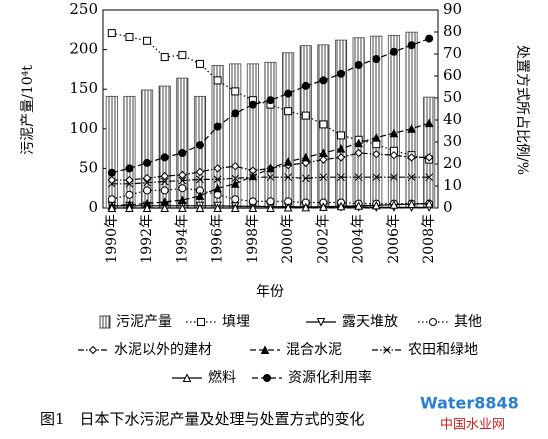 Image resolution: width=548 pixels, height=439 pixels. Describe the element at coordinates (429, 239) in the screenshot. I see `x-tick-label: 2008年` at that location.